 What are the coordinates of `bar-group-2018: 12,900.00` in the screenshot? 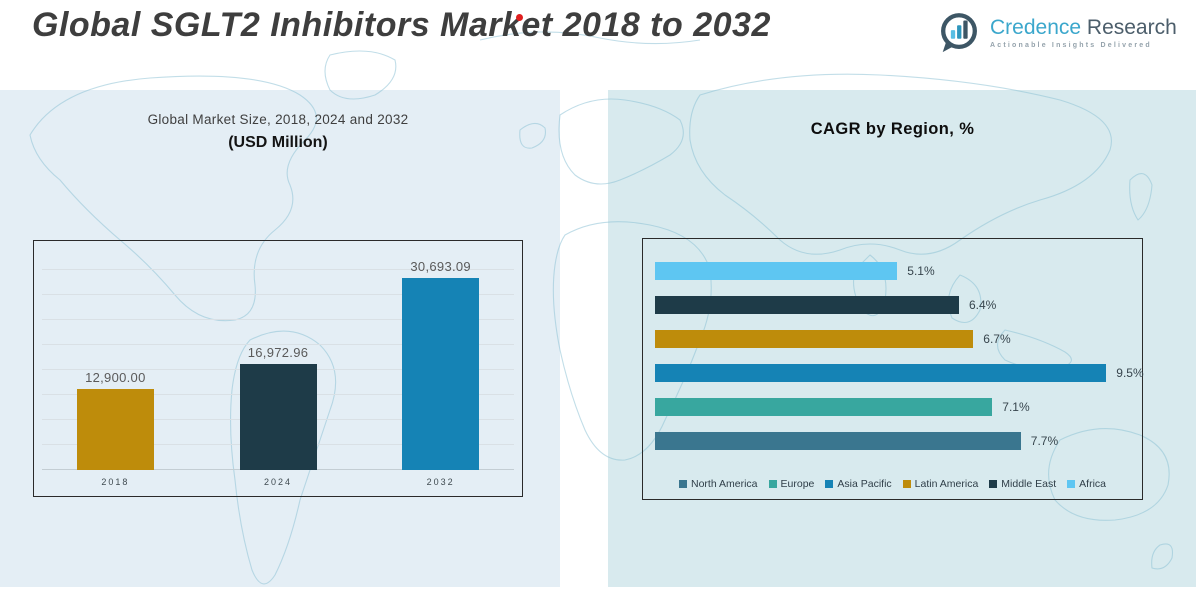 It's located at (115, 355).